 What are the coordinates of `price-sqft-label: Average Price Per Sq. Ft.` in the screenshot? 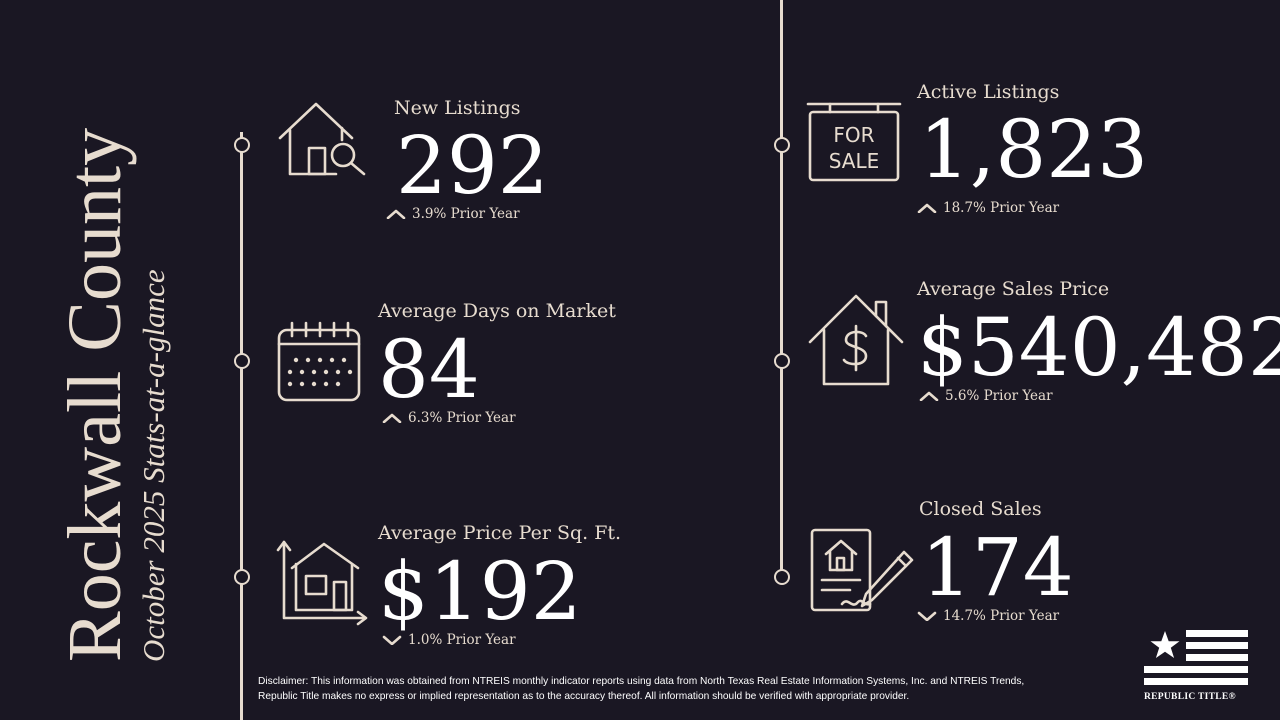 It's located at (500, 533).